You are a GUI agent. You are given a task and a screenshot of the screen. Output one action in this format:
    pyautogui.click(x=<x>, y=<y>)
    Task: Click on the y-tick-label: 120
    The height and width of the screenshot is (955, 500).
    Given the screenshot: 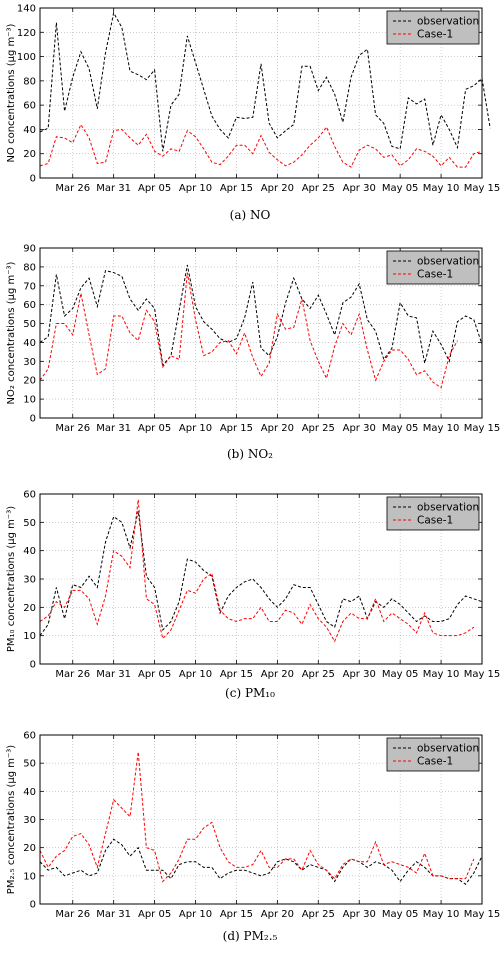 What is the action you would take?
    pyautogui.click(x=26, y=33)
    